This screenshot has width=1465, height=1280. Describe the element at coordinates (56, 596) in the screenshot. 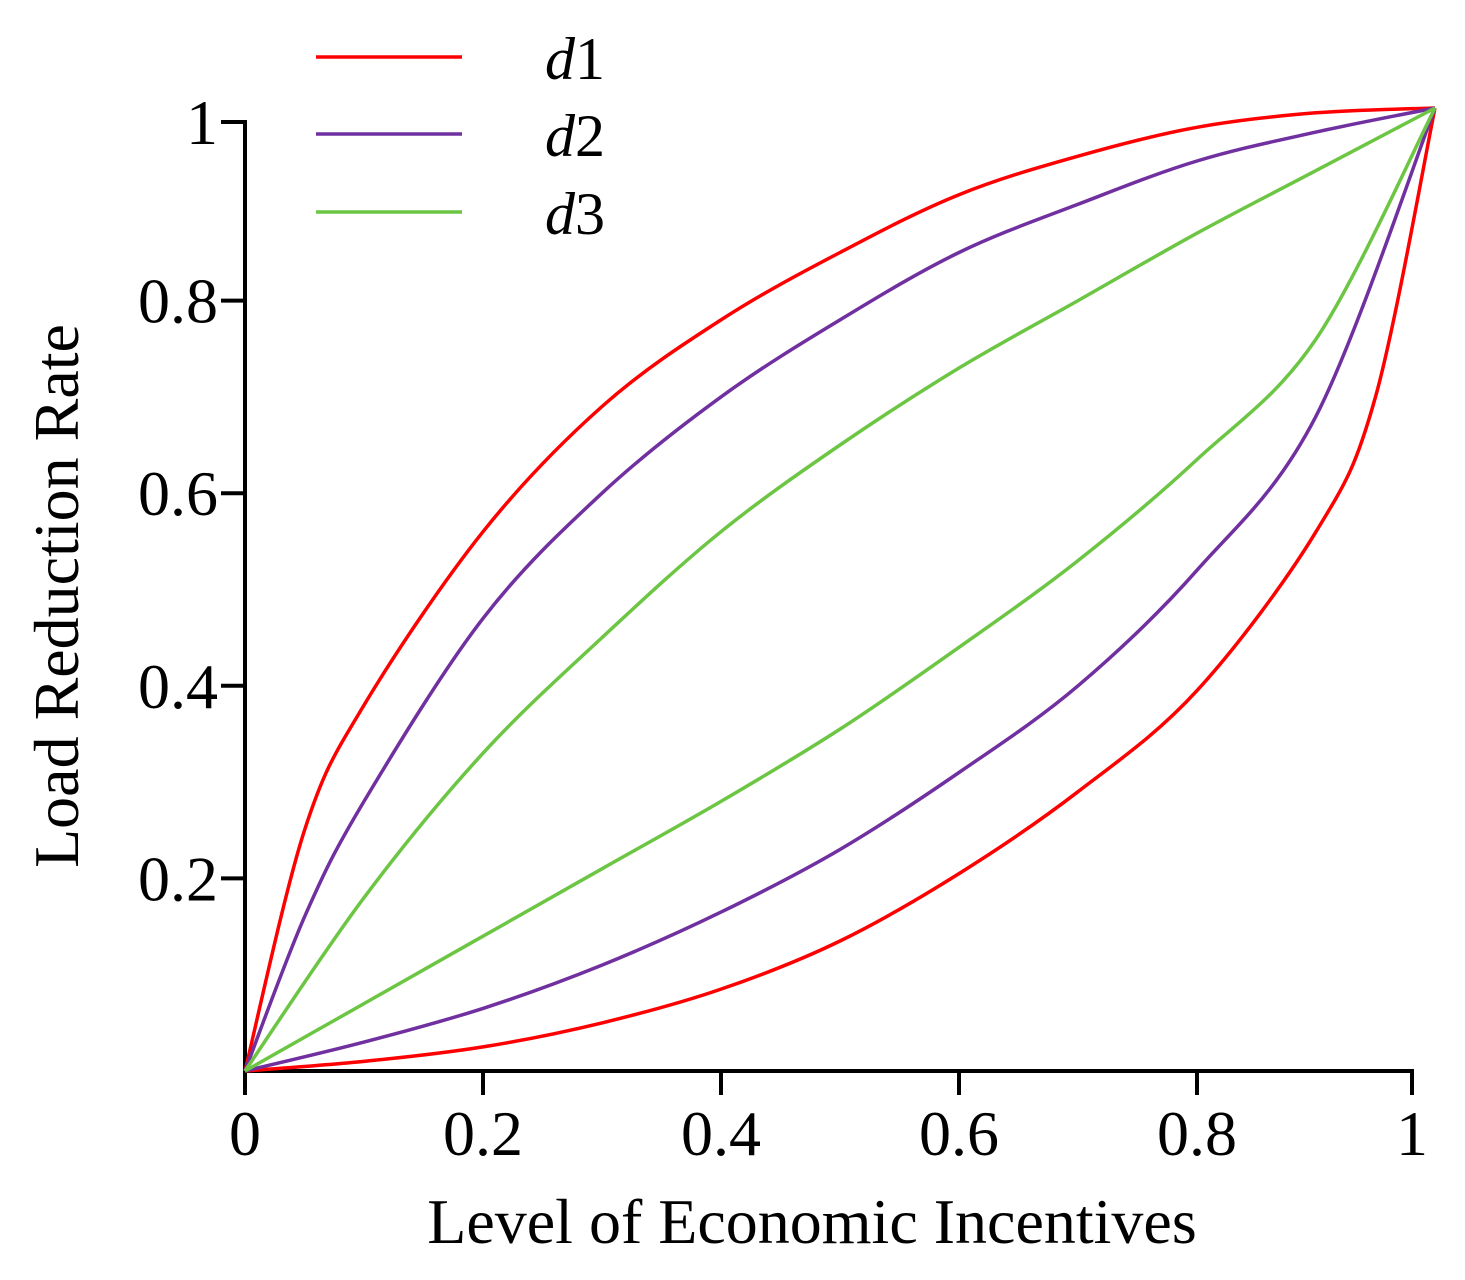

I see `y-axis-title: Load Reduction Rate` at that location.